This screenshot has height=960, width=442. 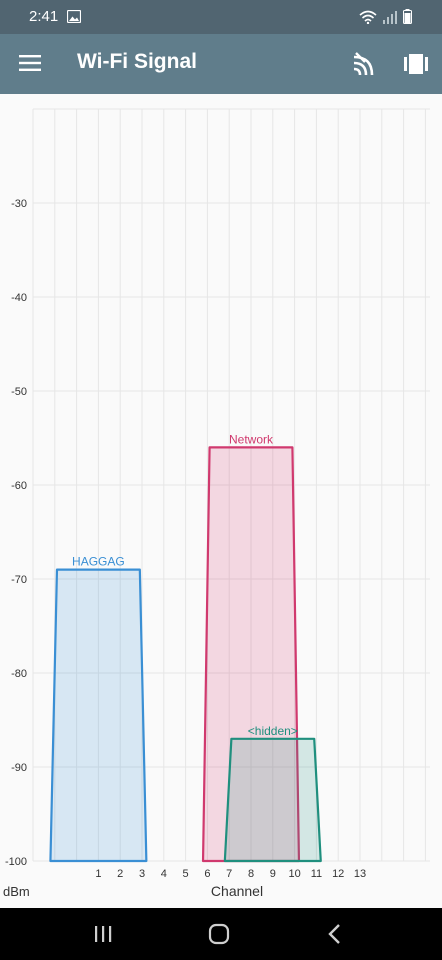 I want to click on x-axis-label: Channel, so click(x=237, y=891).